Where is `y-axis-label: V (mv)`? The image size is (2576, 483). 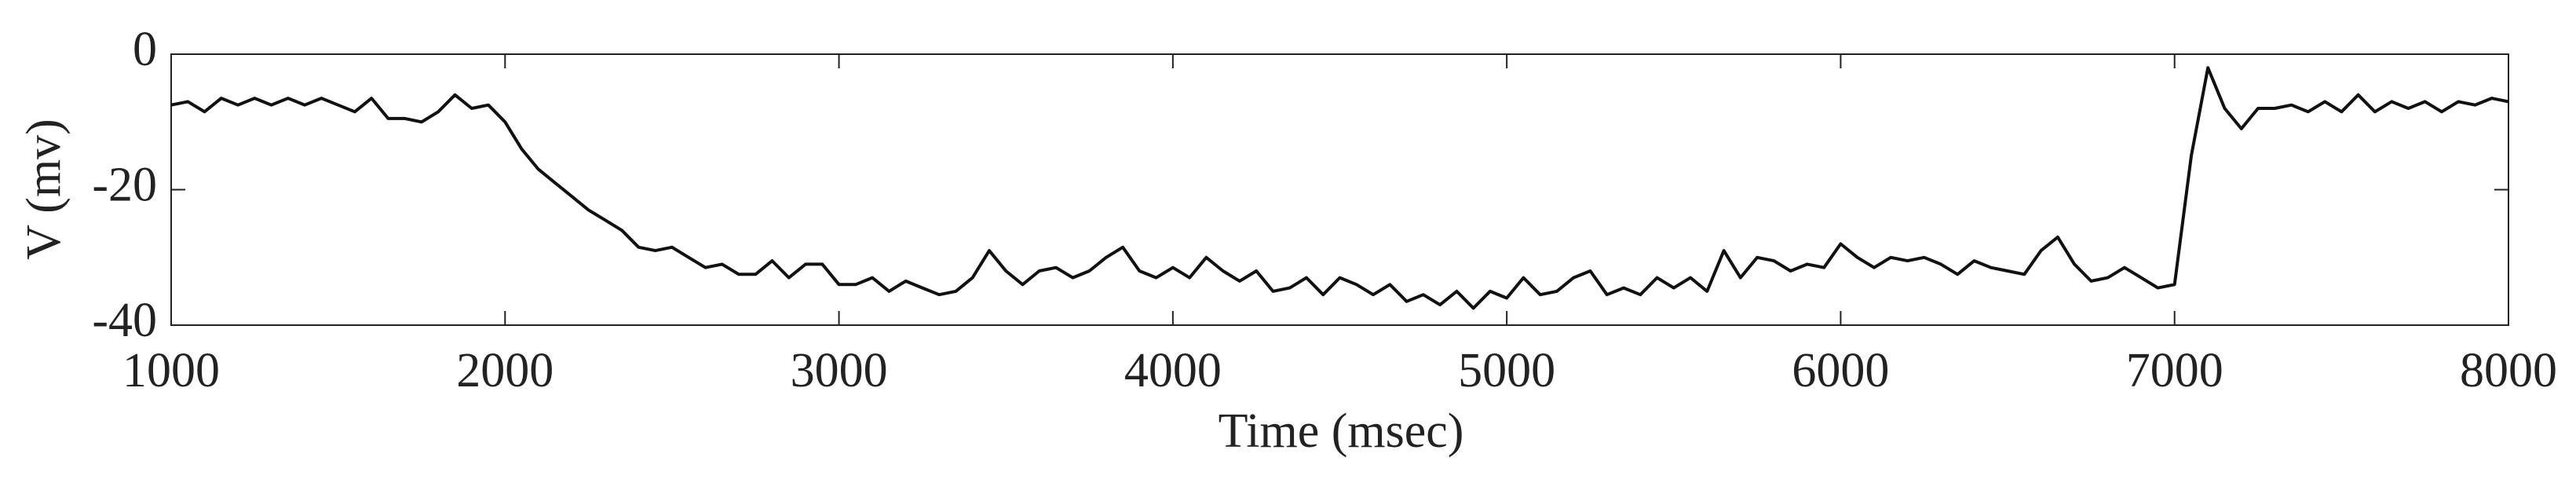
y-axis-label: V (mv) is located at coordinates (44, 189).